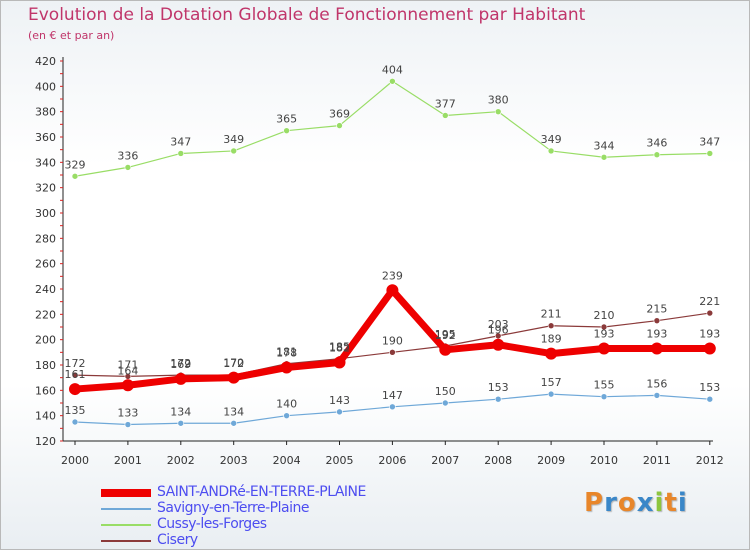  What do you see at coordinates (611, 503) in the screenshot?
I see `logo-letter: r` at bounding box center [611, 503].